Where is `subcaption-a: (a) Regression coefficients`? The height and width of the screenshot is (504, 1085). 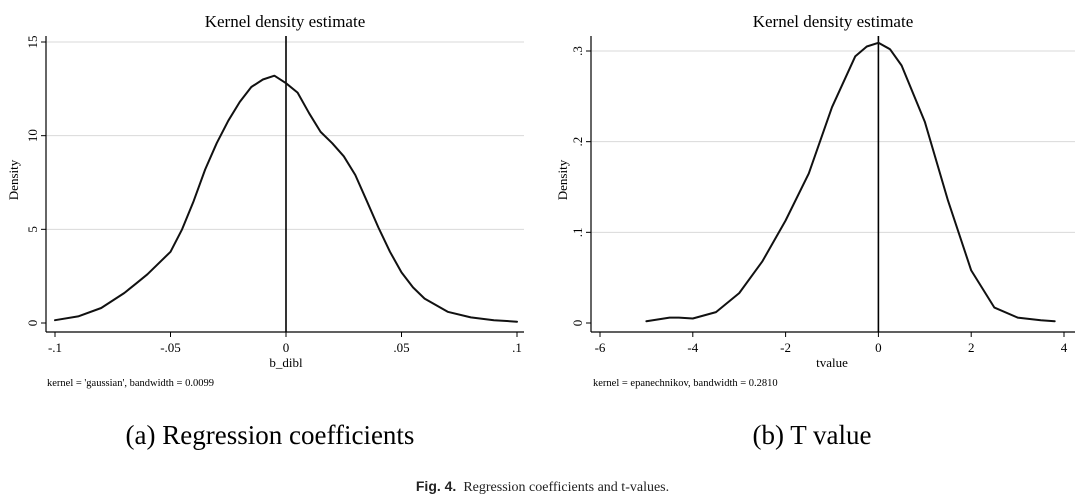 subcaption-a: (a) Regression coefficients is located at coordinates (270, 435).